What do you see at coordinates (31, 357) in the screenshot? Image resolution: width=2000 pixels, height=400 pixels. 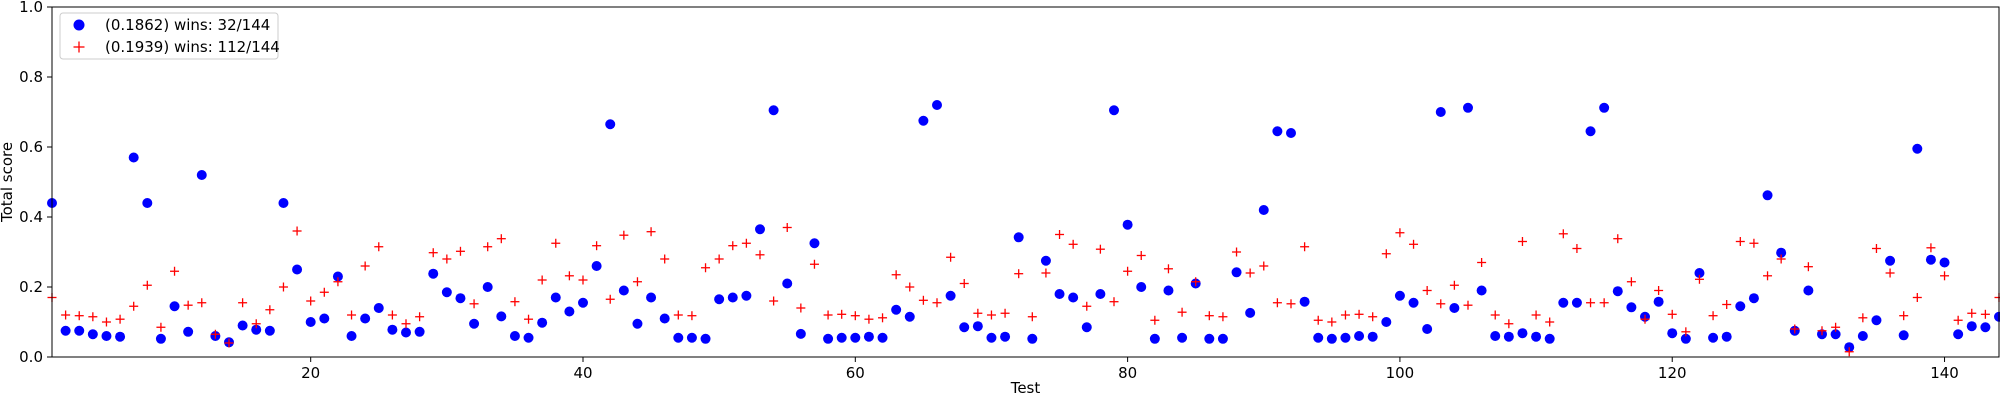 I see `y-tick-label: 0.0` at bounding box center [31, 357].